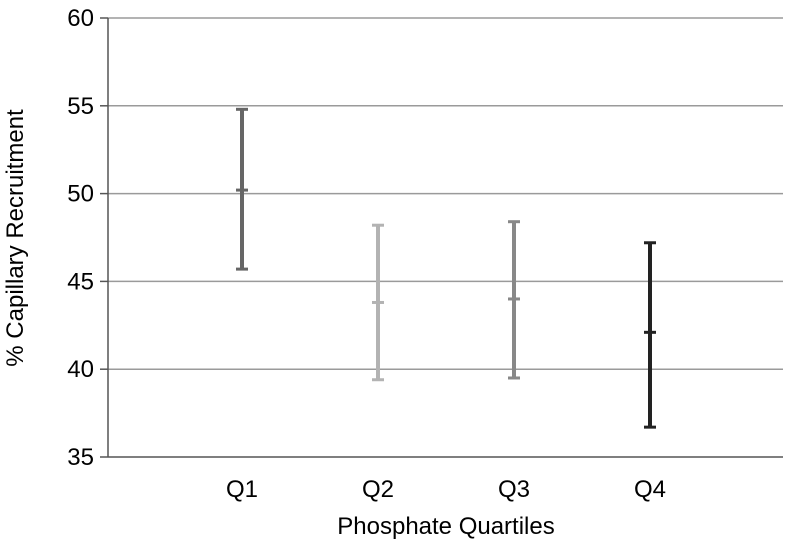 The width and height of the screenshot is (787, 543). Describe the element at coordinates (445, 526) in the screenshot. I see `x-axis-title: Phosphate Quartiles` at that location.